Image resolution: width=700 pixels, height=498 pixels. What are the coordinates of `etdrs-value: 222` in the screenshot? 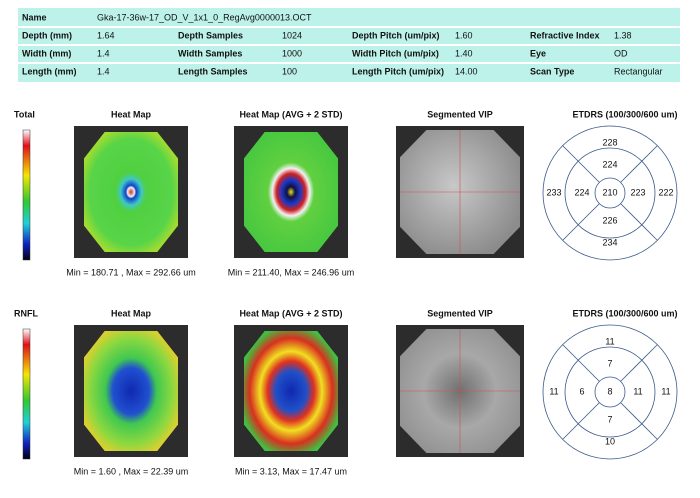 It's located at (665, 192).